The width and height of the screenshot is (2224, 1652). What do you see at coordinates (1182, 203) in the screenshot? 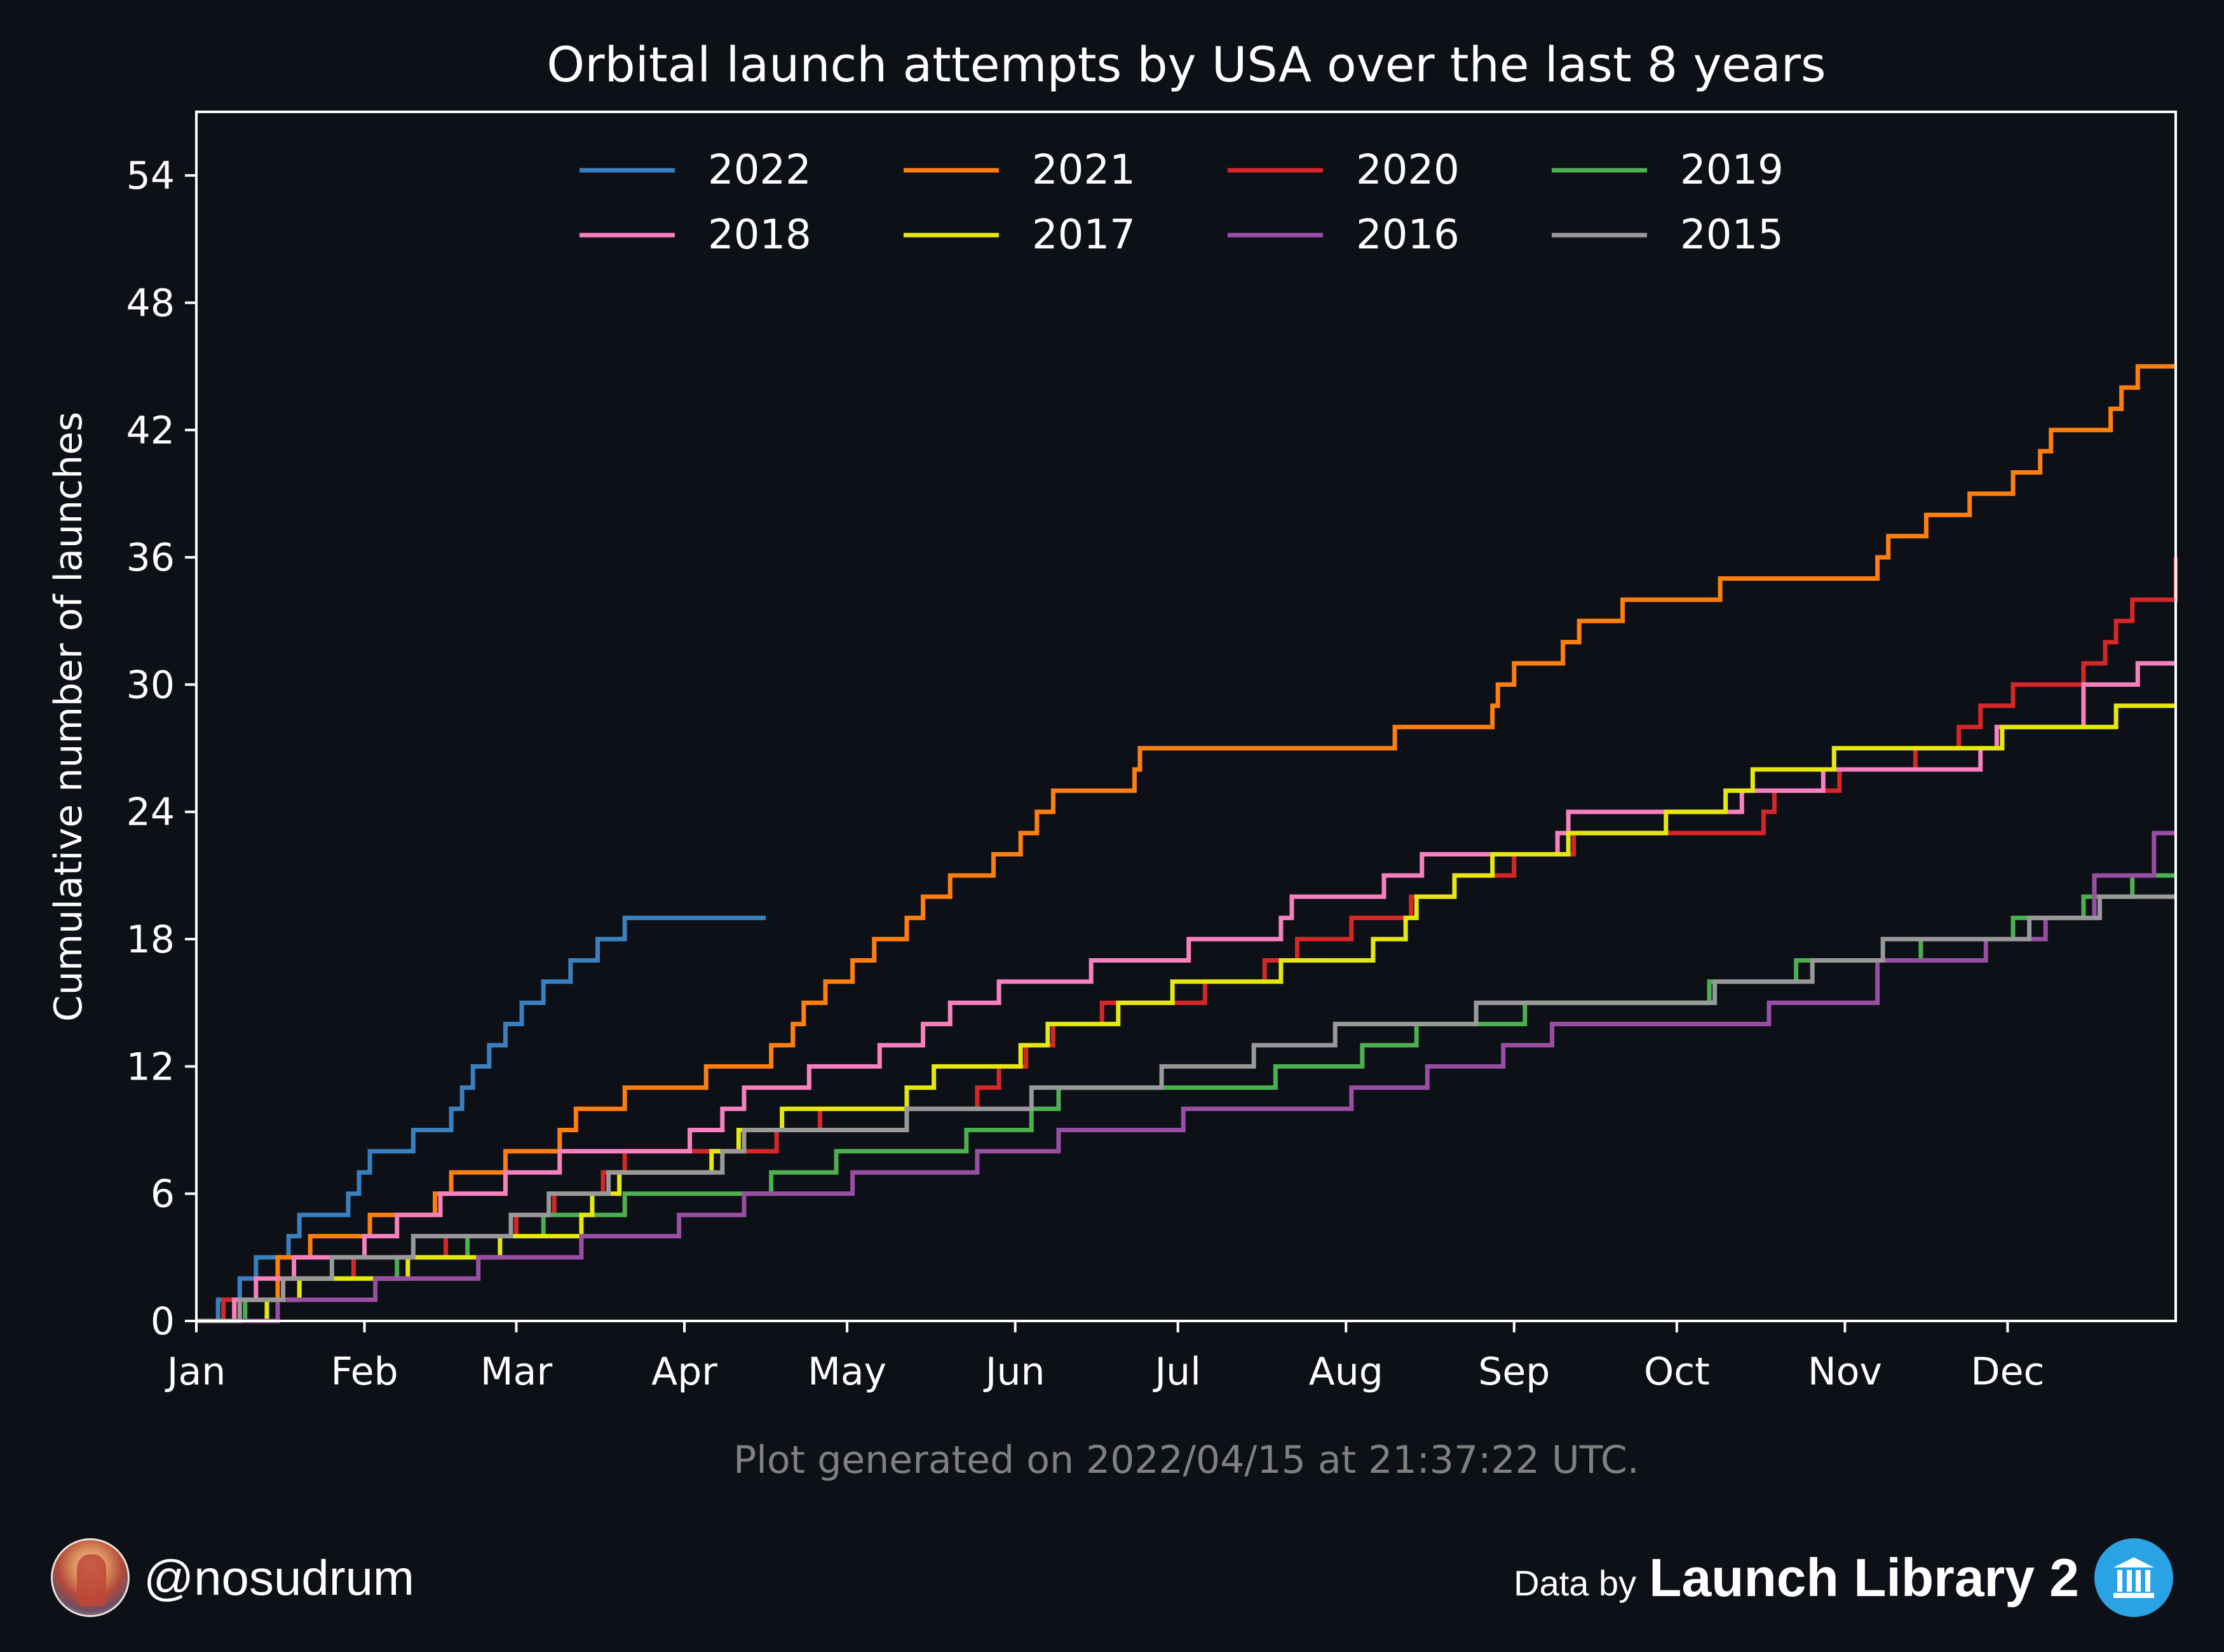
I see `chart-legend: 2022 2021 2020 2019 2018 2017 2016 2015` at bounding box center [1182, 203].